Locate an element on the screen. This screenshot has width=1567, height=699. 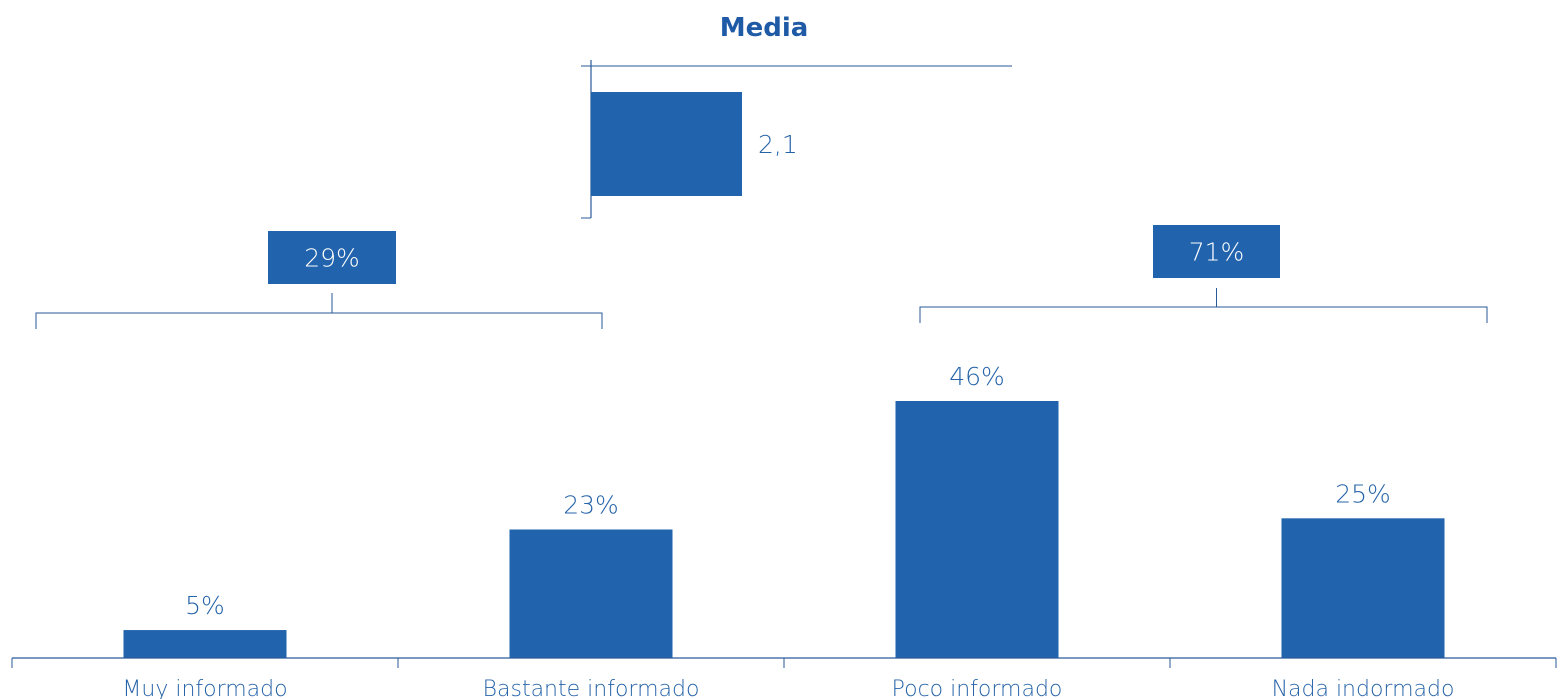
x-tick-label: Nada indormado is located at coordinates (1363, 688).